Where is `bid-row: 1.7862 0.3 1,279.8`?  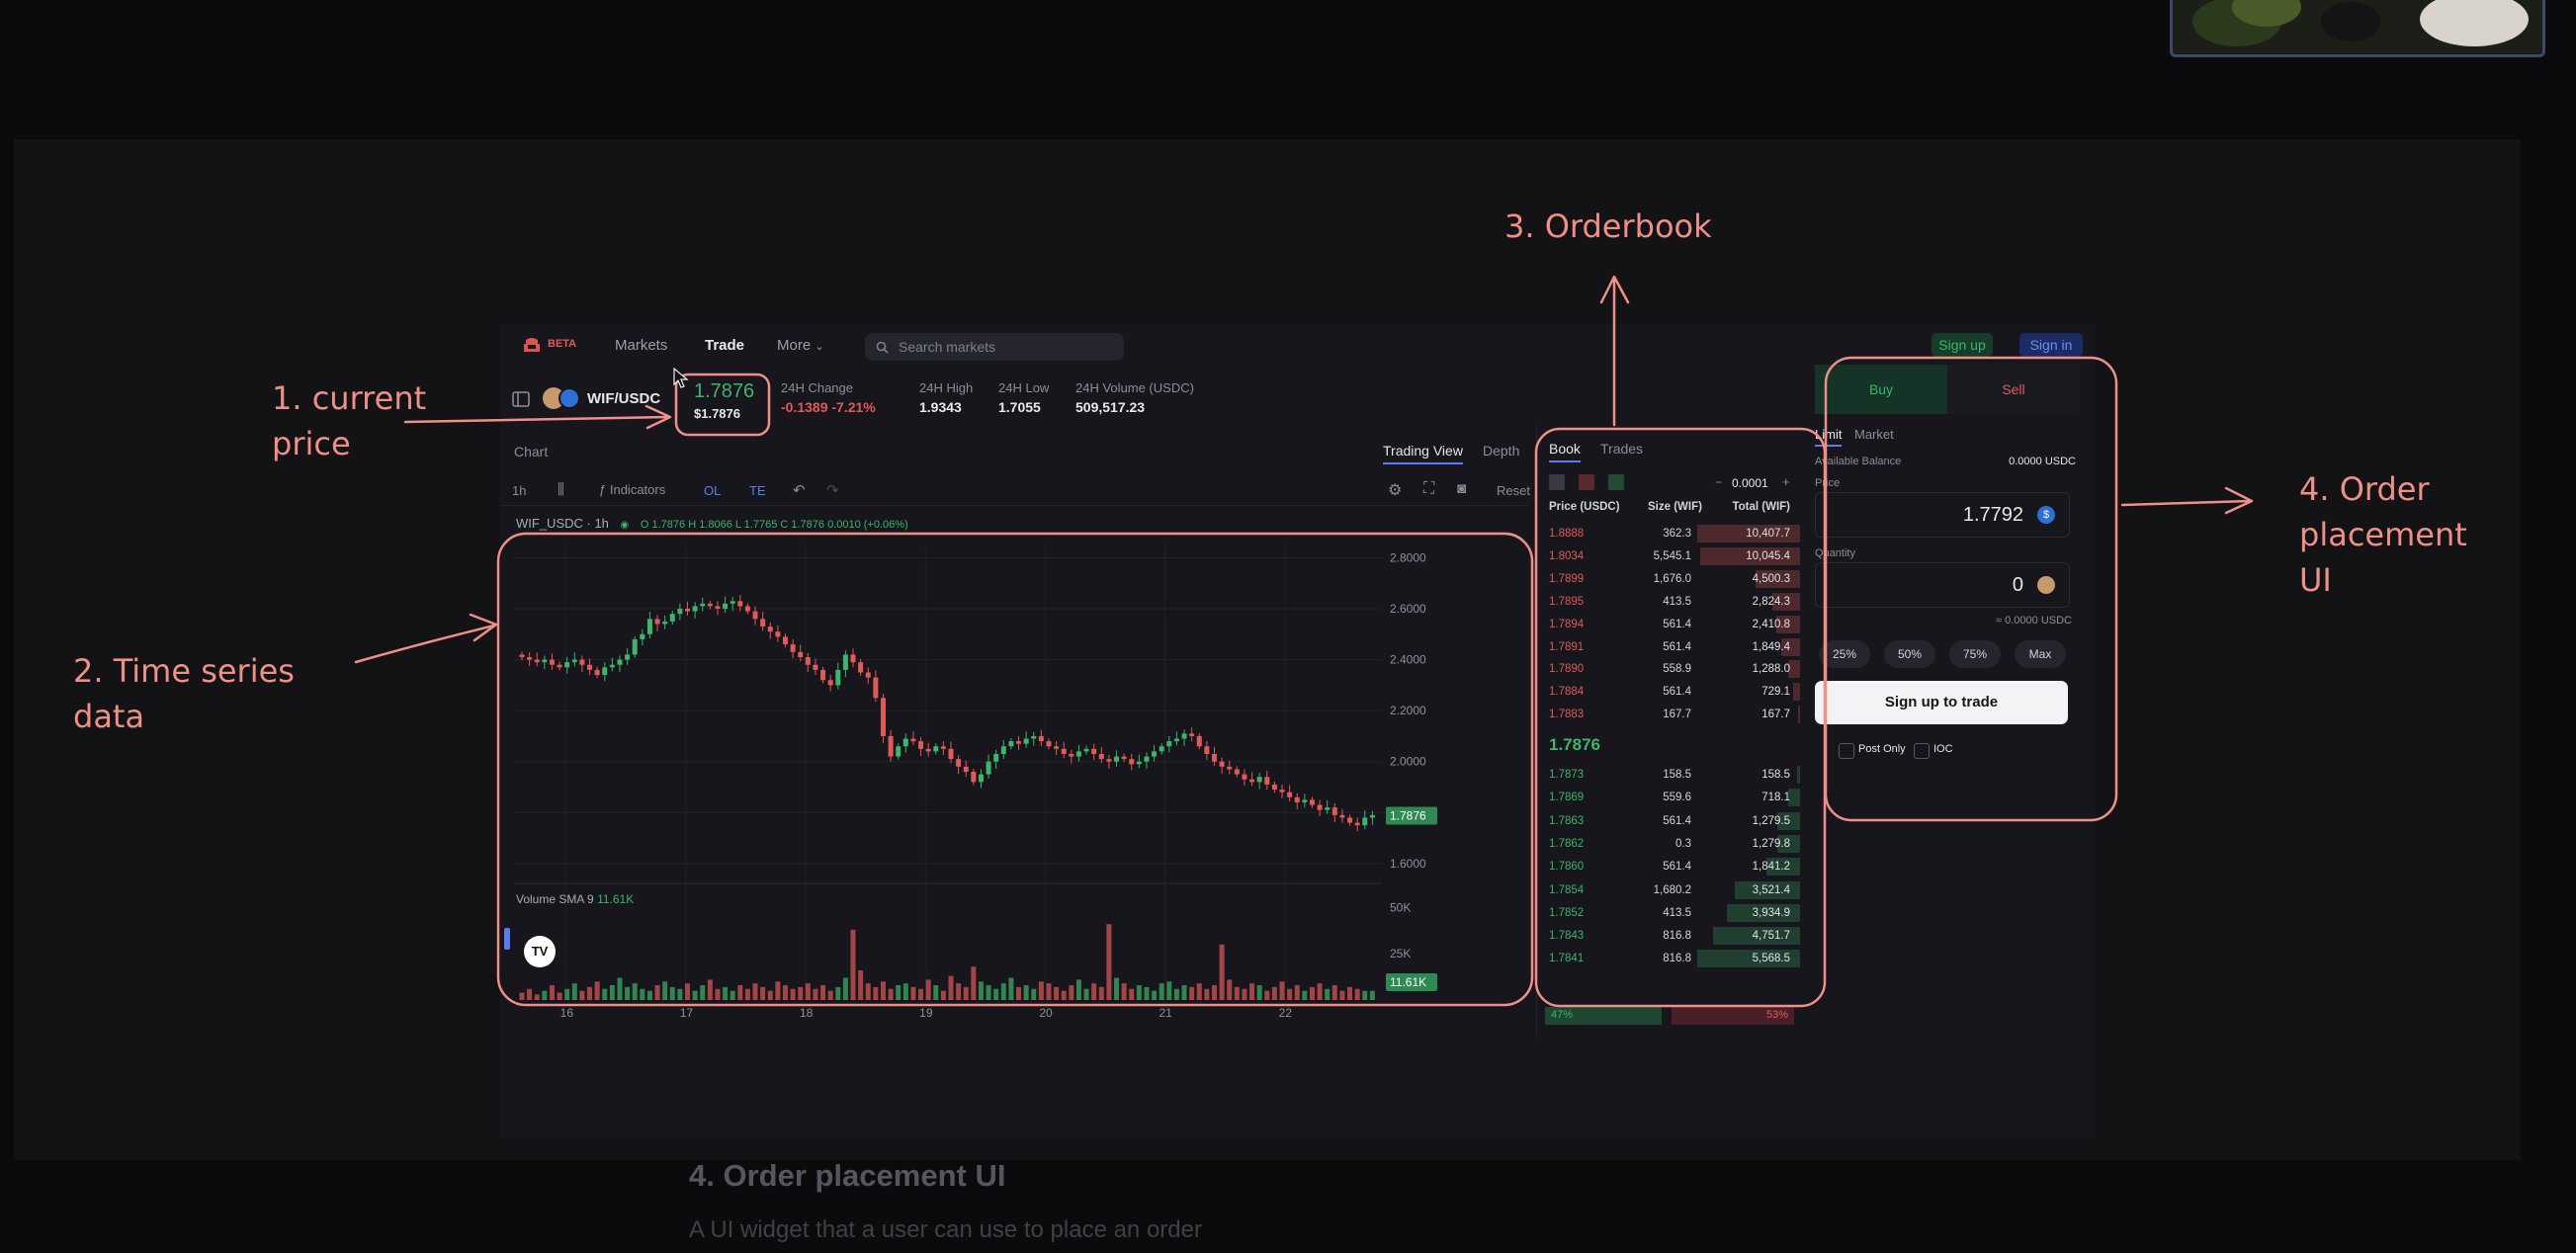
bid-row: 1.7862 0.3 1,279.8 is located at coordinates (1668, 844).